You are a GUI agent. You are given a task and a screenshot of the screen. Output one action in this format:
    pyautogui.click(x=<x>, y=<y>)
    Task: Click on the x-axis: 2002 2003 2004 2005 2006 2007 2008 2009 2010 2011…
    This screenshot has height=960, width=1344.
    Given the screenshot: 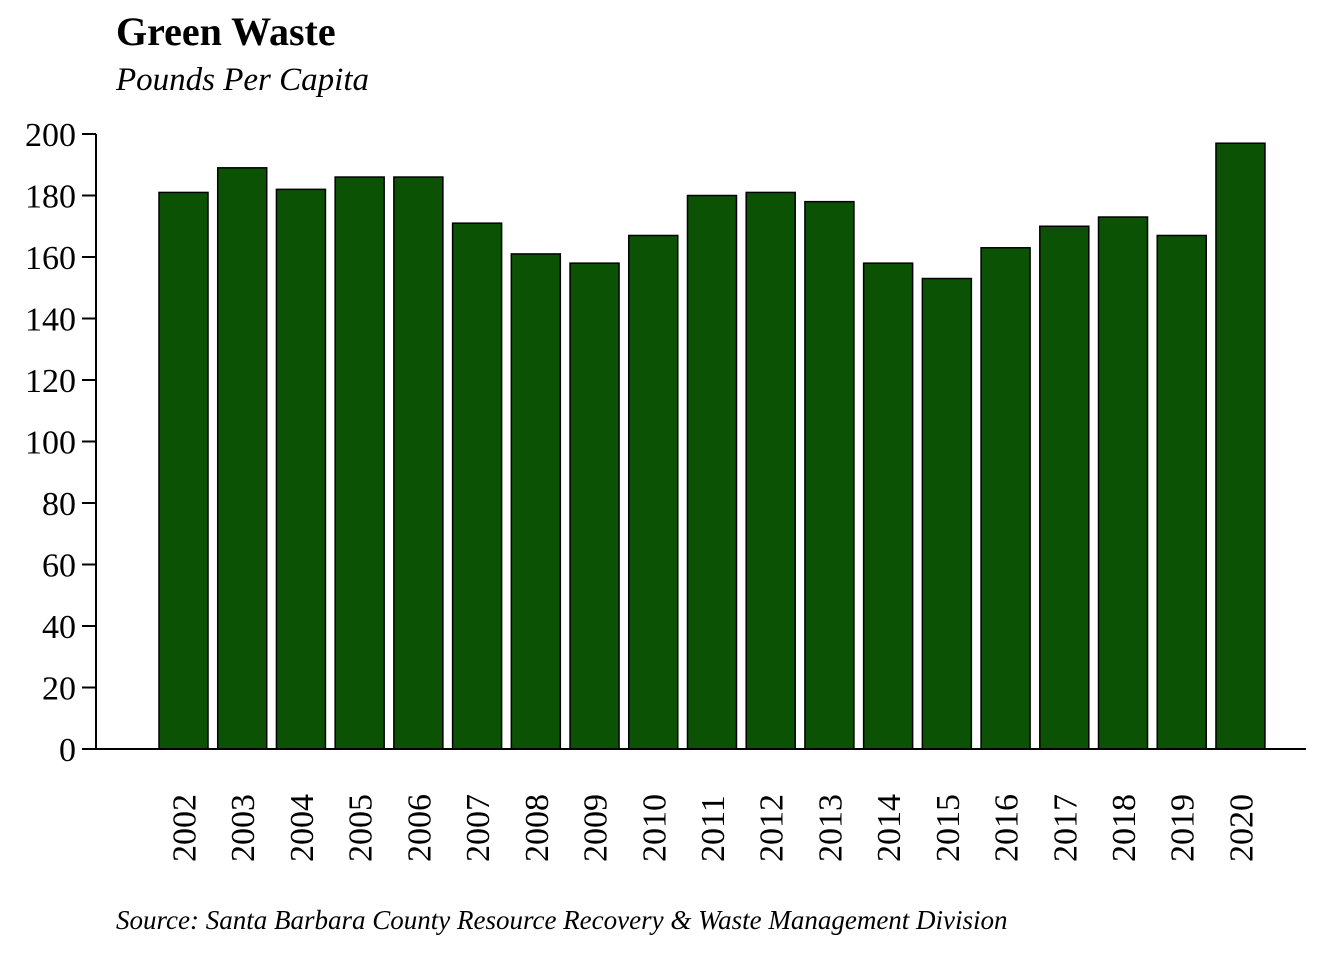 What is the action you would take?
    pyautogui.click(x=701, y=805)
    